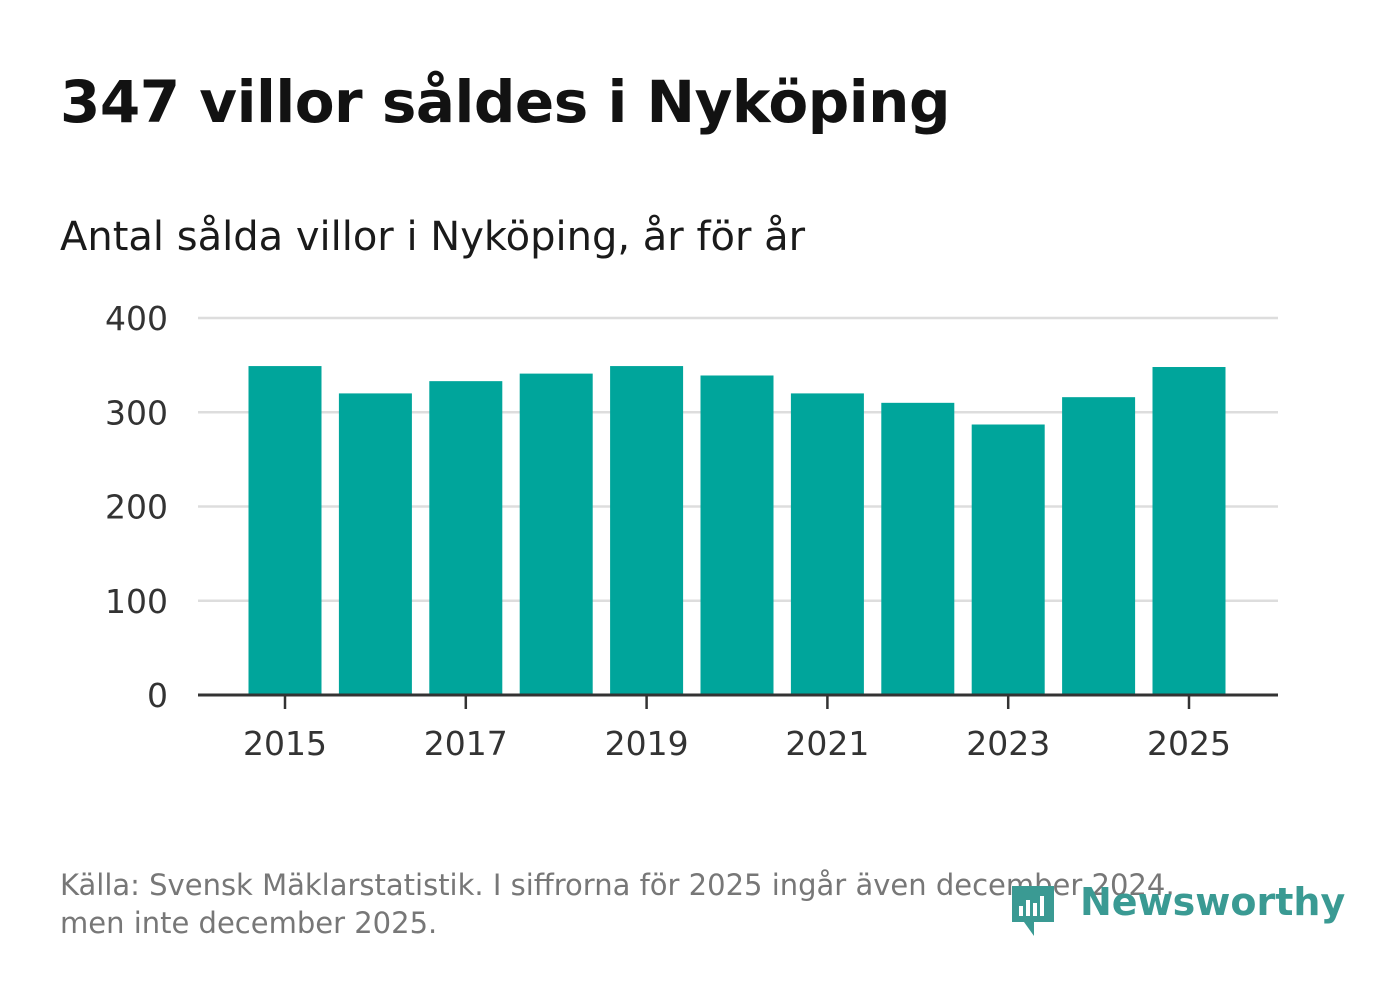 Image resolution: width=1382 pixels, height=999 pixels. I want to click on y-tick-label: 400, so click(136, 318).